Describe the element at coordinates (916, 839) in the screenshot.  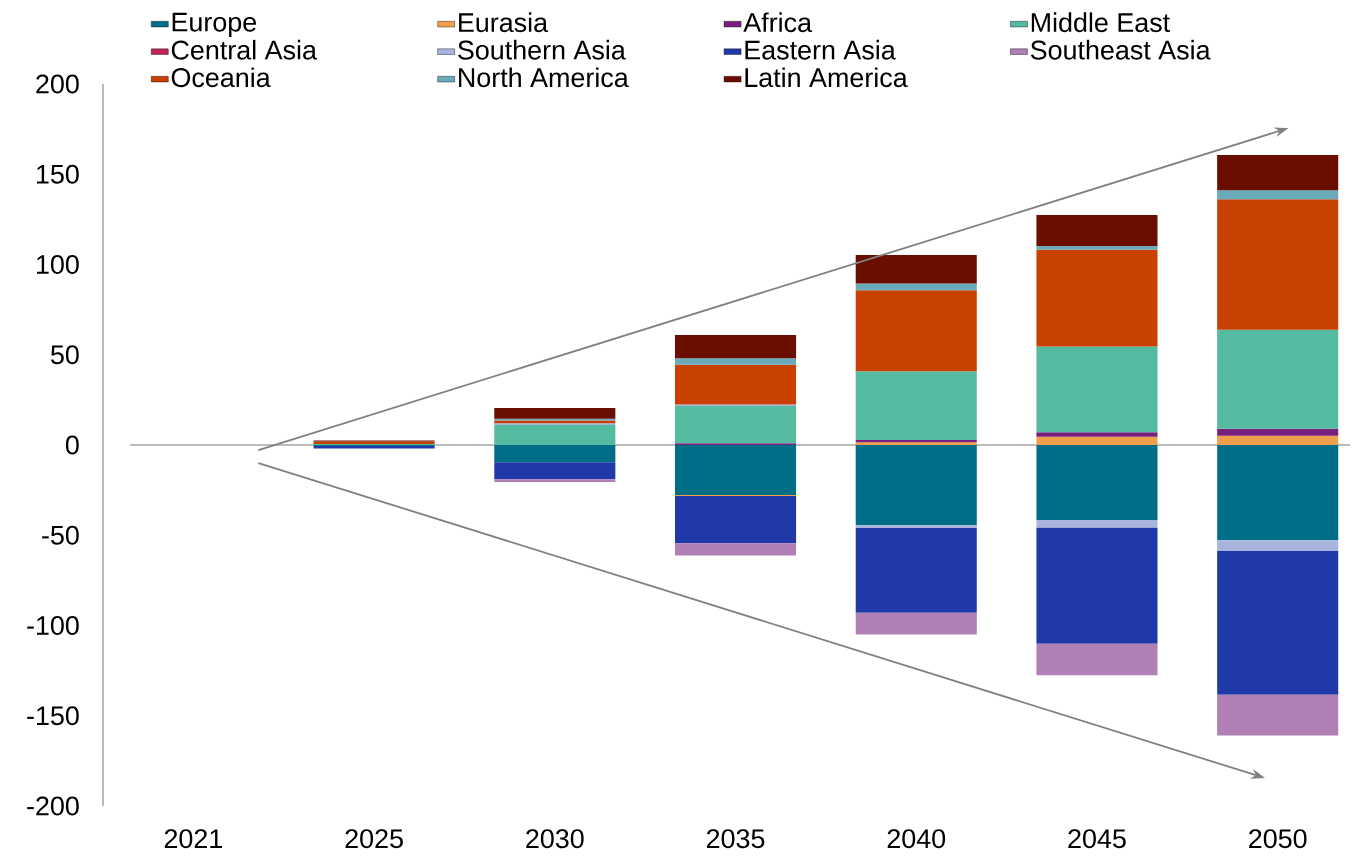
I see `x-tick-label: 2040` at that location.